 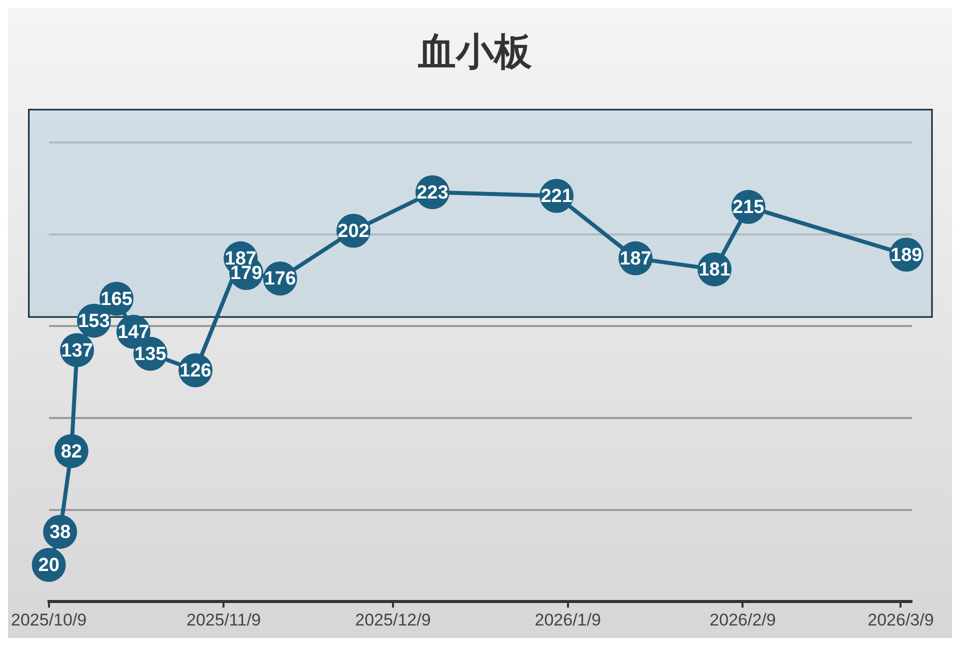 What do you see at coordinates (48, 620) in the screenshot?
I see `x-tick-label: 2025/10/9` at bounding box center [48, 620].